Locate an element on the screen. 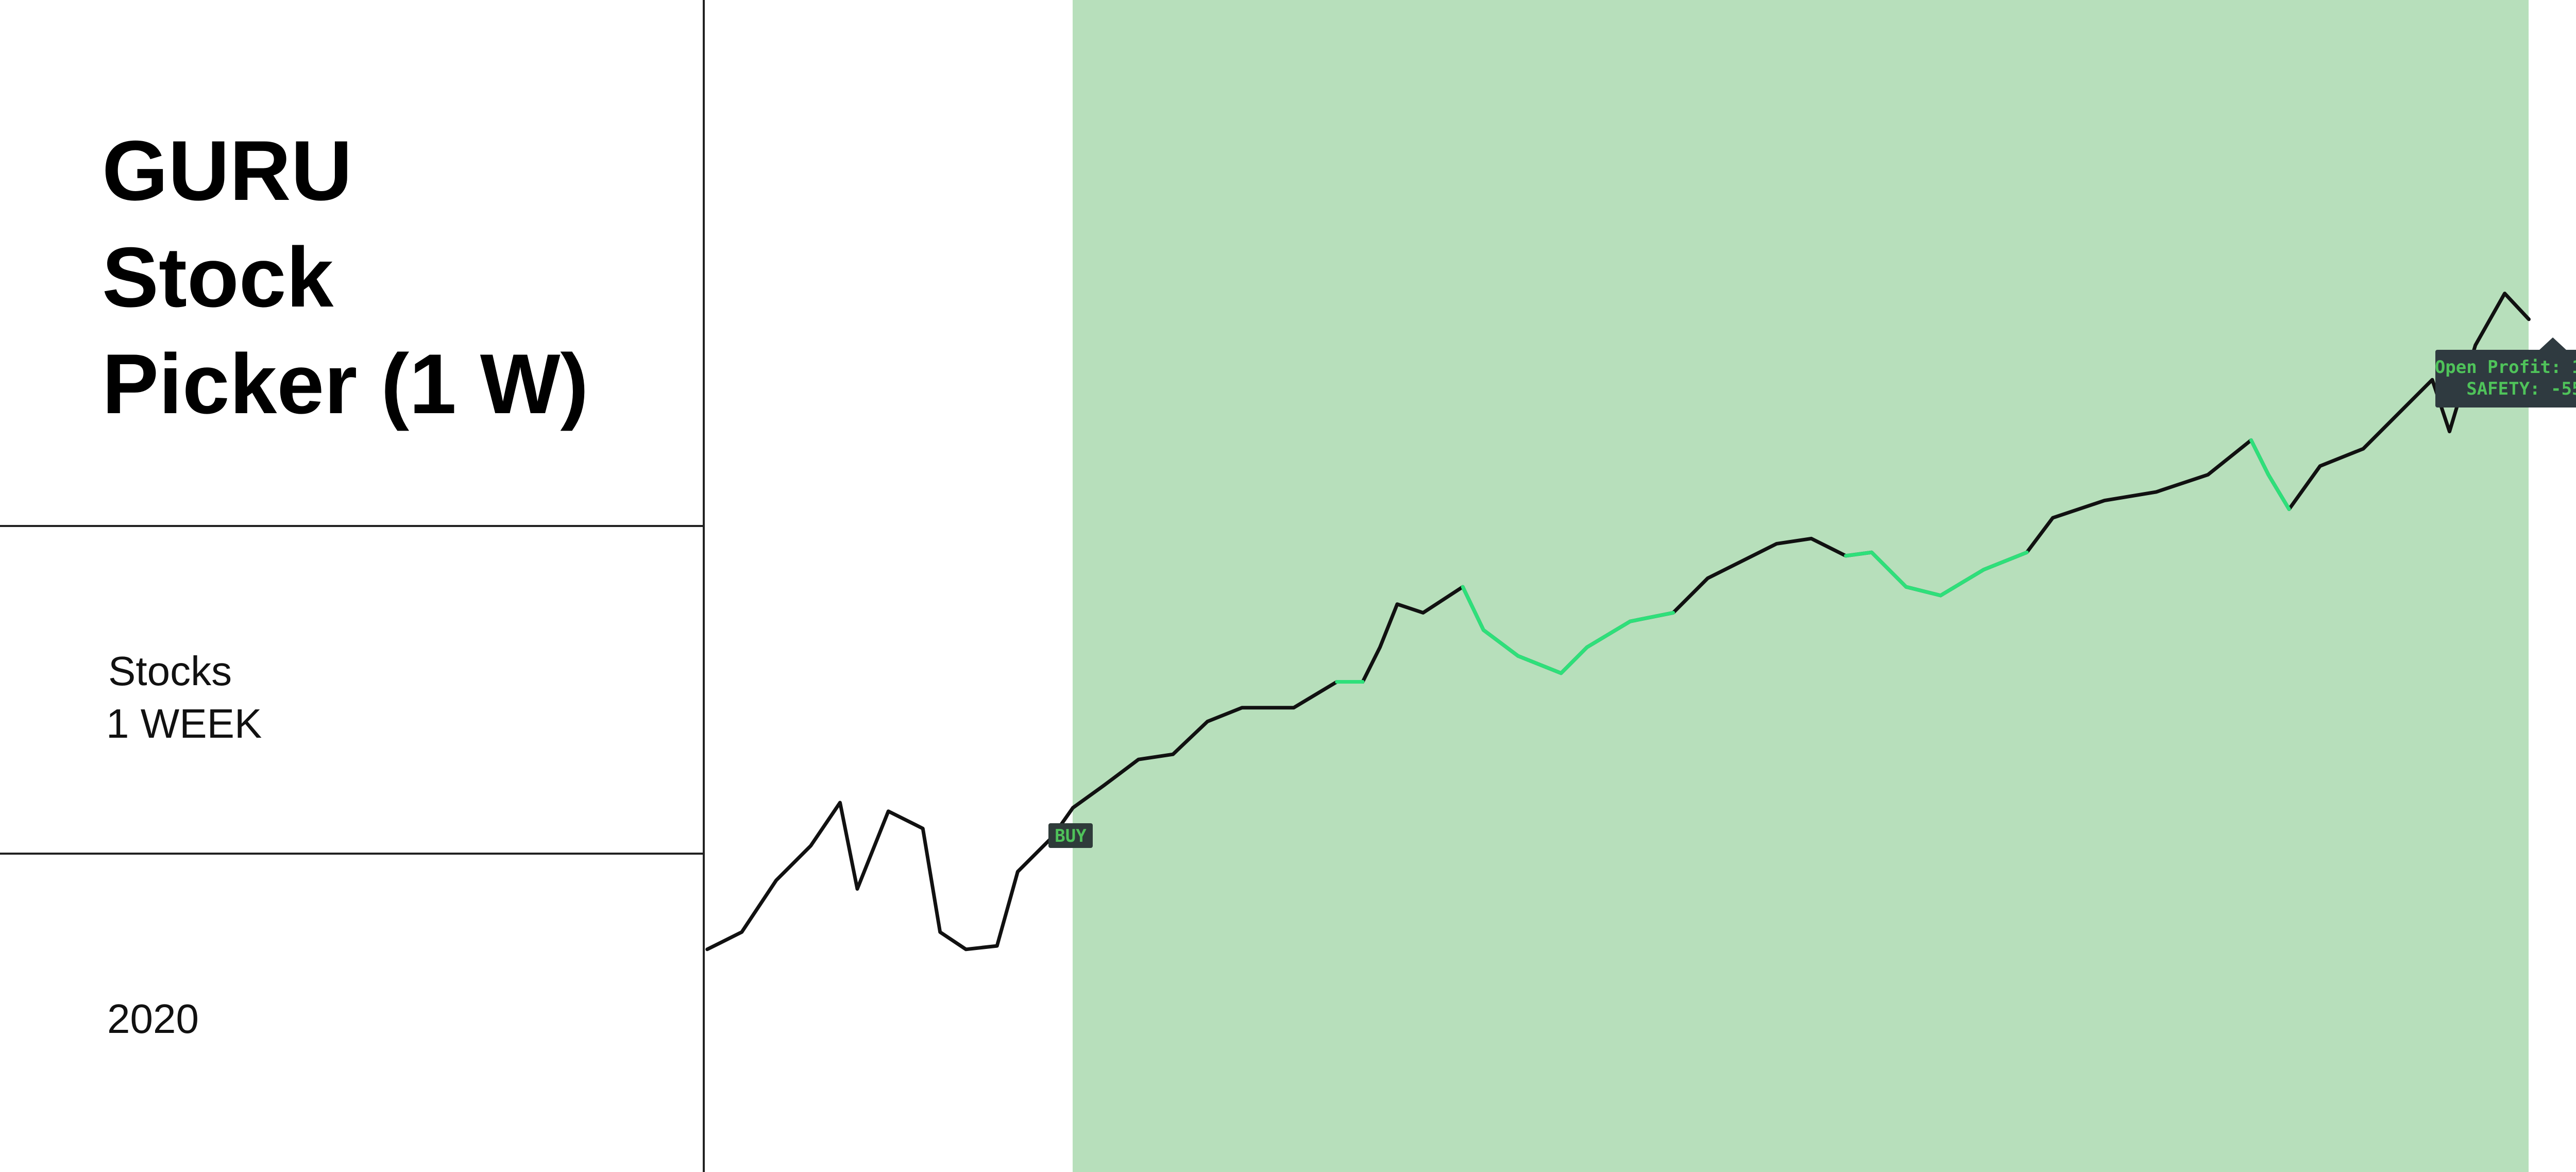  year: 2020 is located at coordinates (153, 1019).